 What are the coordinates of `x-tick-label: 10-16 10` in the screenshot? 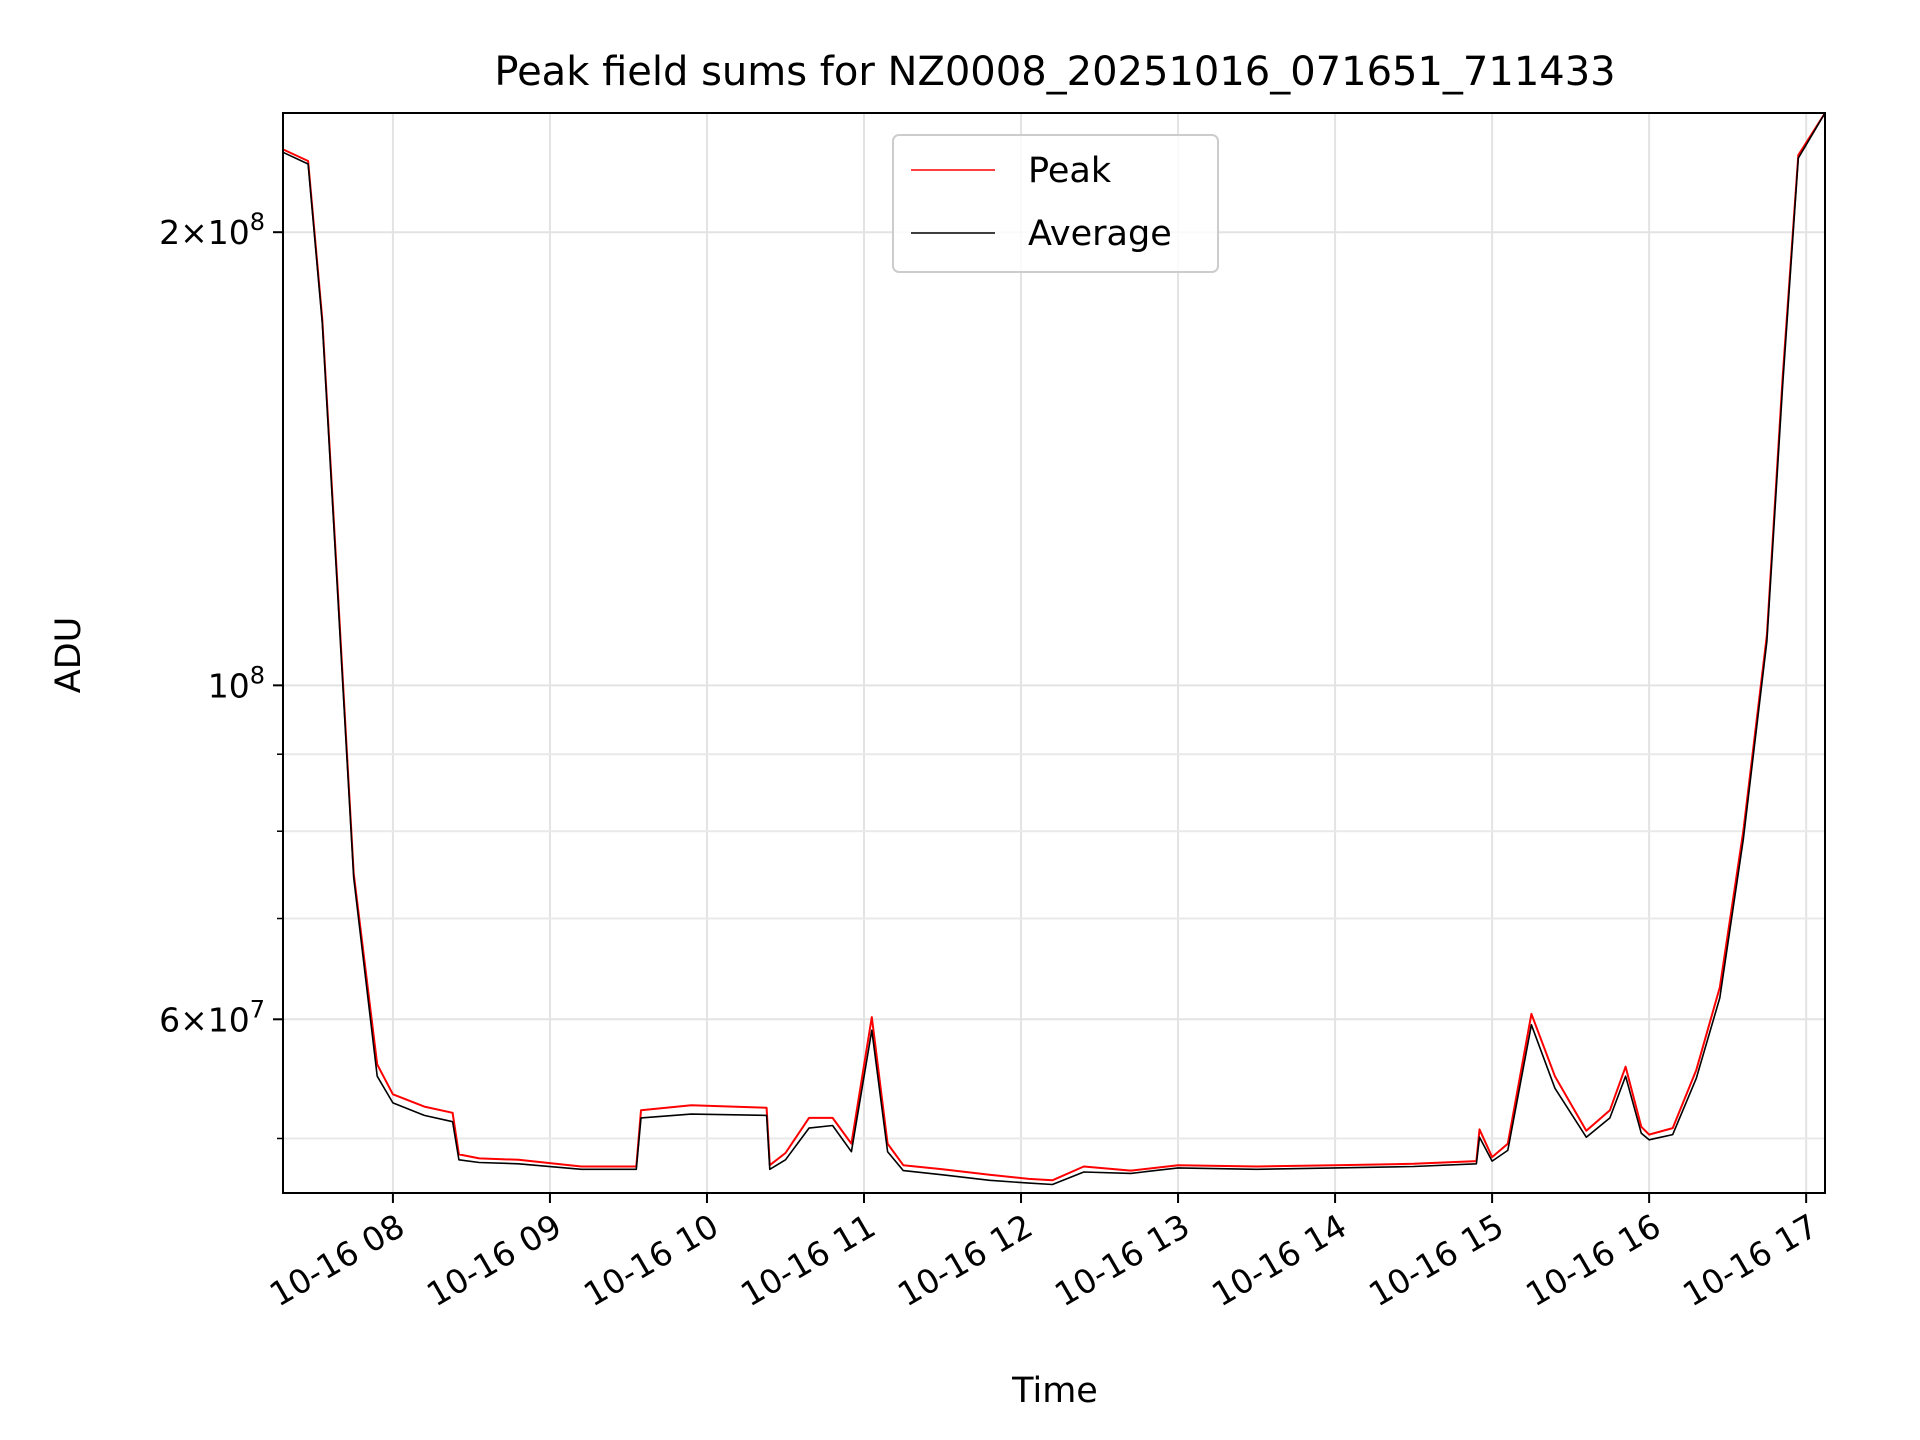 It's located at (651, 1260).